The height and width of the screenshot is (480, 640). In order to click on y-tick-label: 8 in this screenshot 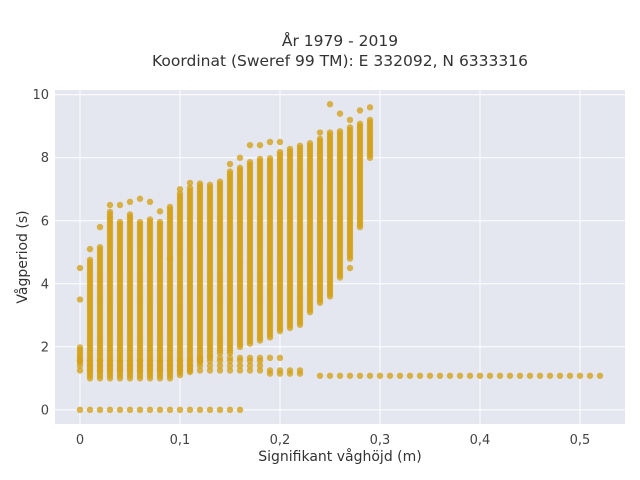, I will do `click(45, 158)`.